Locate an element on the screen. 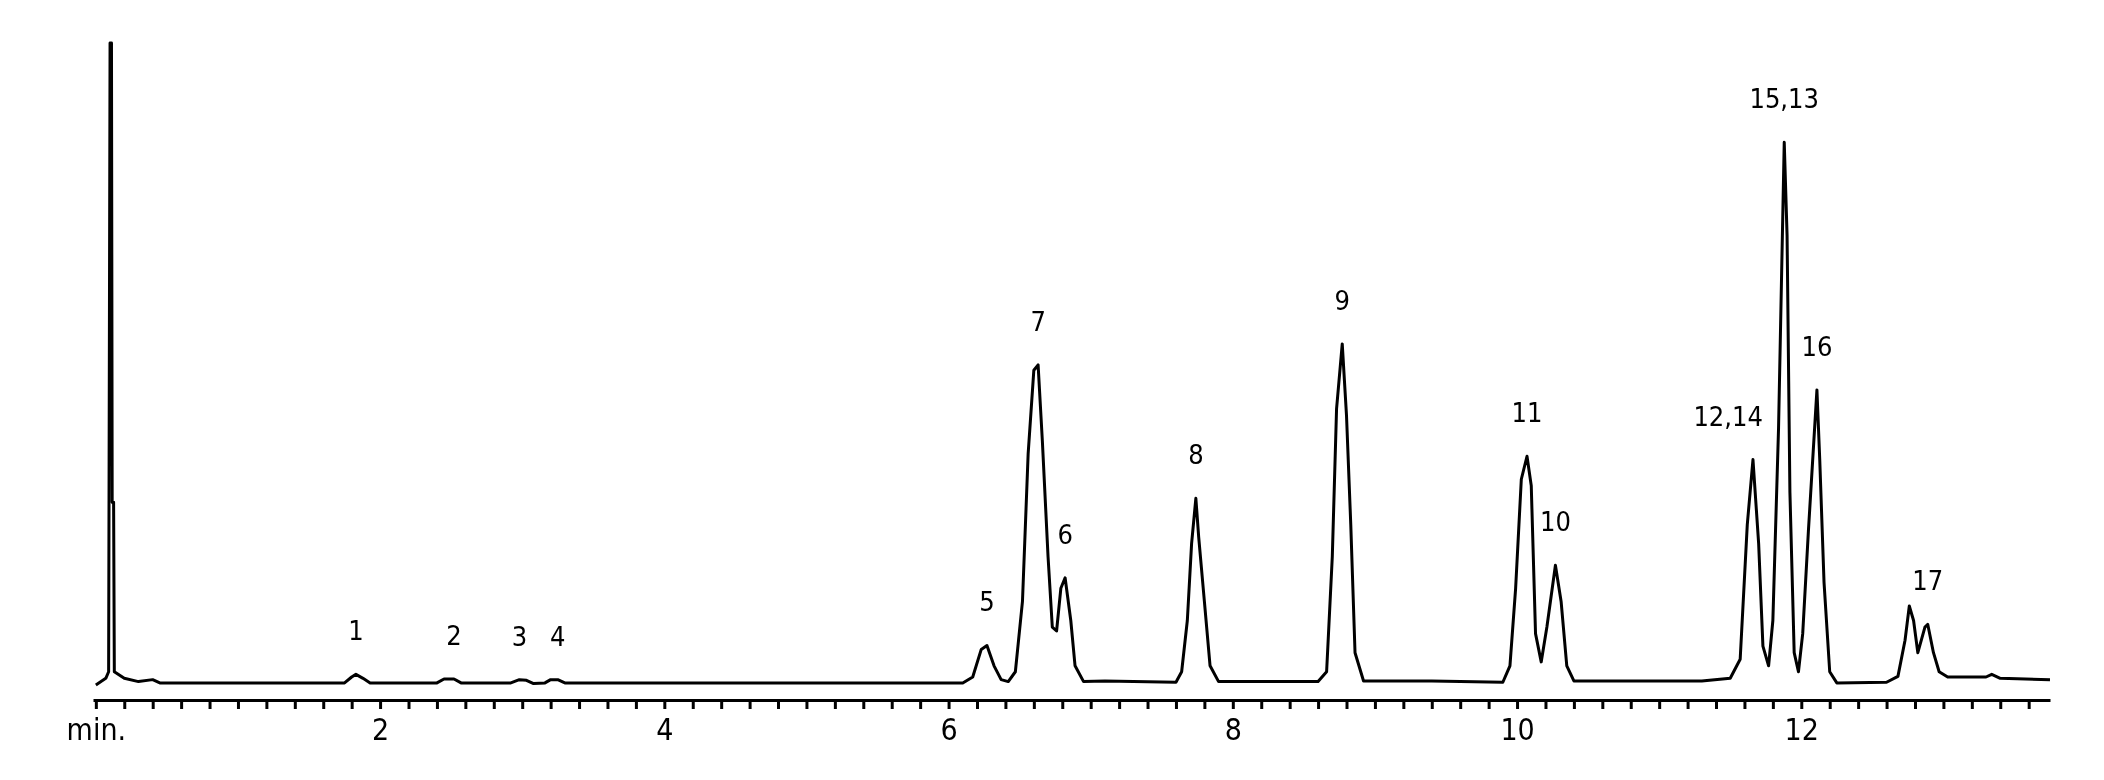 The width and height of the screenshot is (2104, 780). x-tick-label: 10 is located at coordinates (1517, 730).